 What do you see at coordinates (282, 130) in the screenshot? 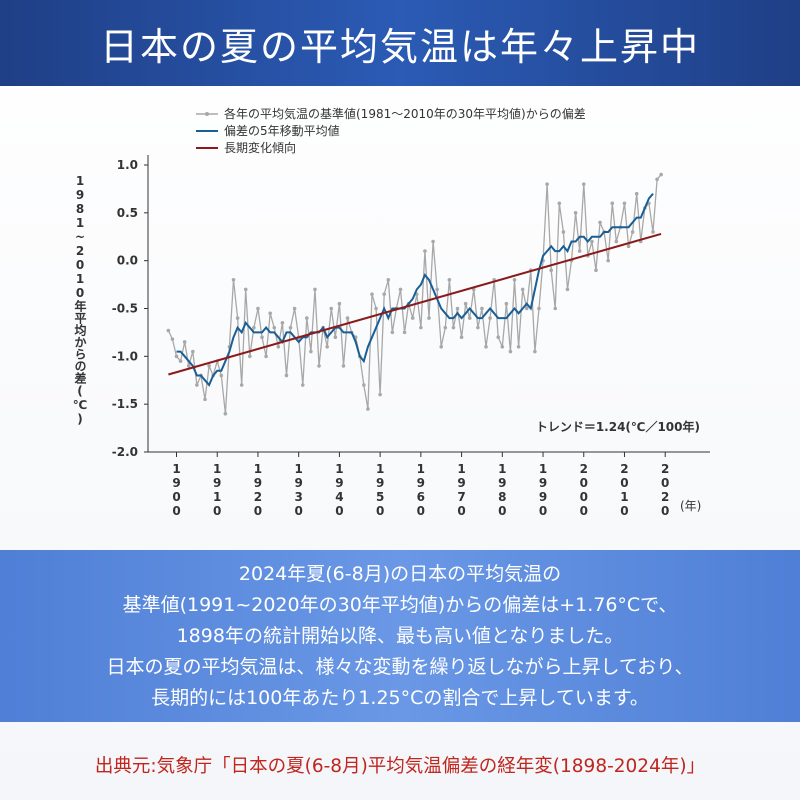
I see `legend-label: 偏差の5年移動平均値` at bounding box center [282, 130].